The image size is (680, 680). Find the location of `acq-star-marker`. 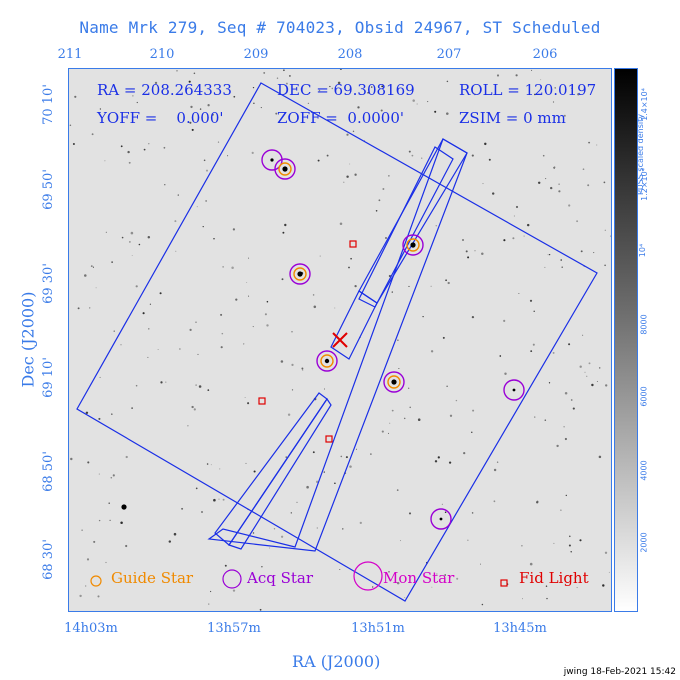

acq-star-marker is located at coordinates (300, 274).